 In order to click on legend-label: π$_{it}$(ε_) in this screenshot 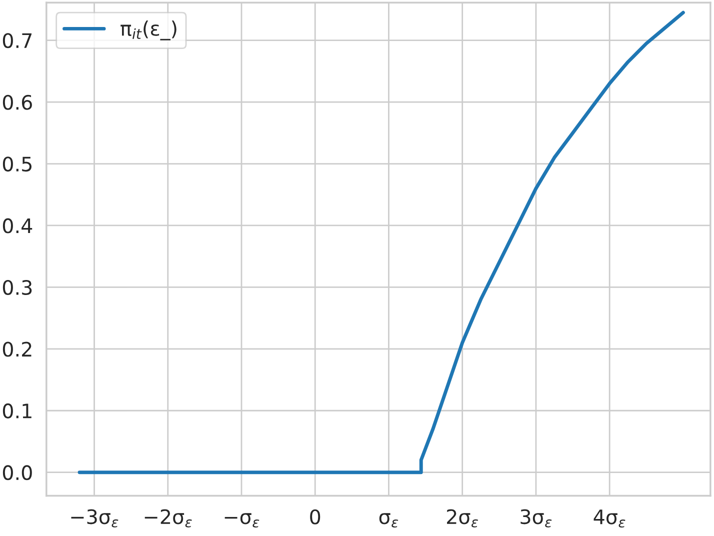, I will do `click(148, 30)`.